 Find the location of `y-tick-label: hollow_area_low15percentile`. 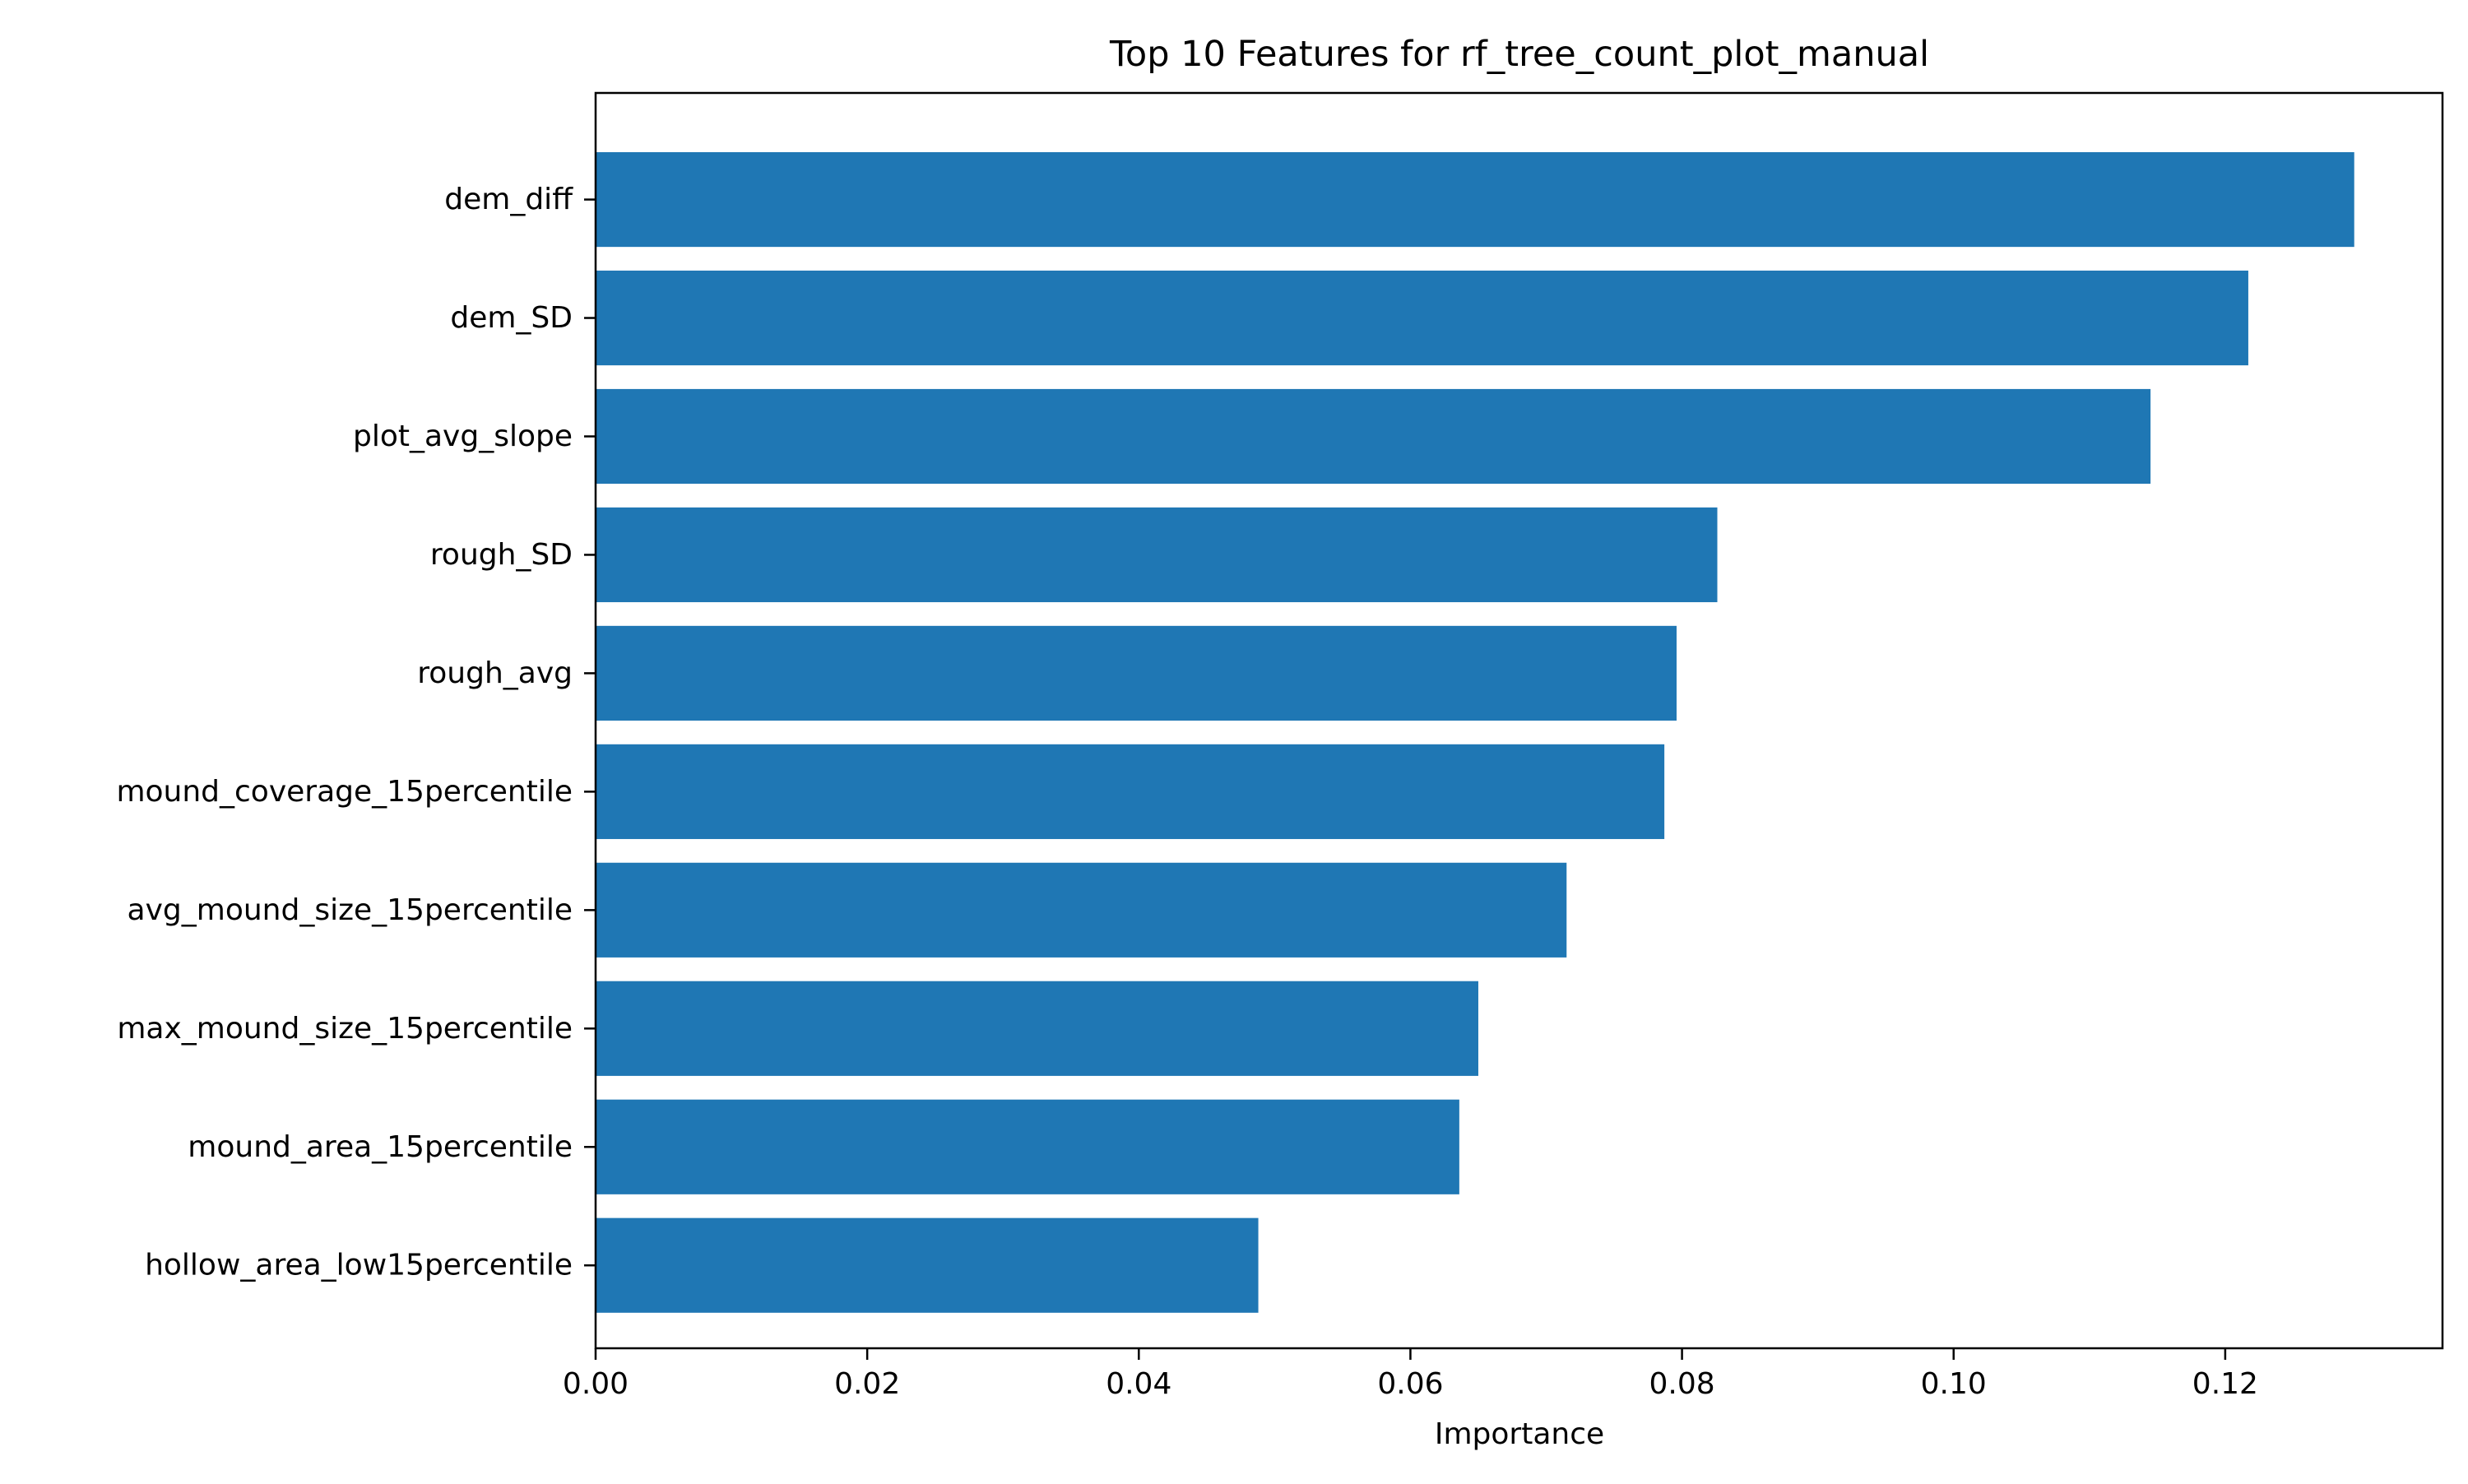

y-tick-label: hollow_area_low15percentile is located at coordinates (359, 1265).